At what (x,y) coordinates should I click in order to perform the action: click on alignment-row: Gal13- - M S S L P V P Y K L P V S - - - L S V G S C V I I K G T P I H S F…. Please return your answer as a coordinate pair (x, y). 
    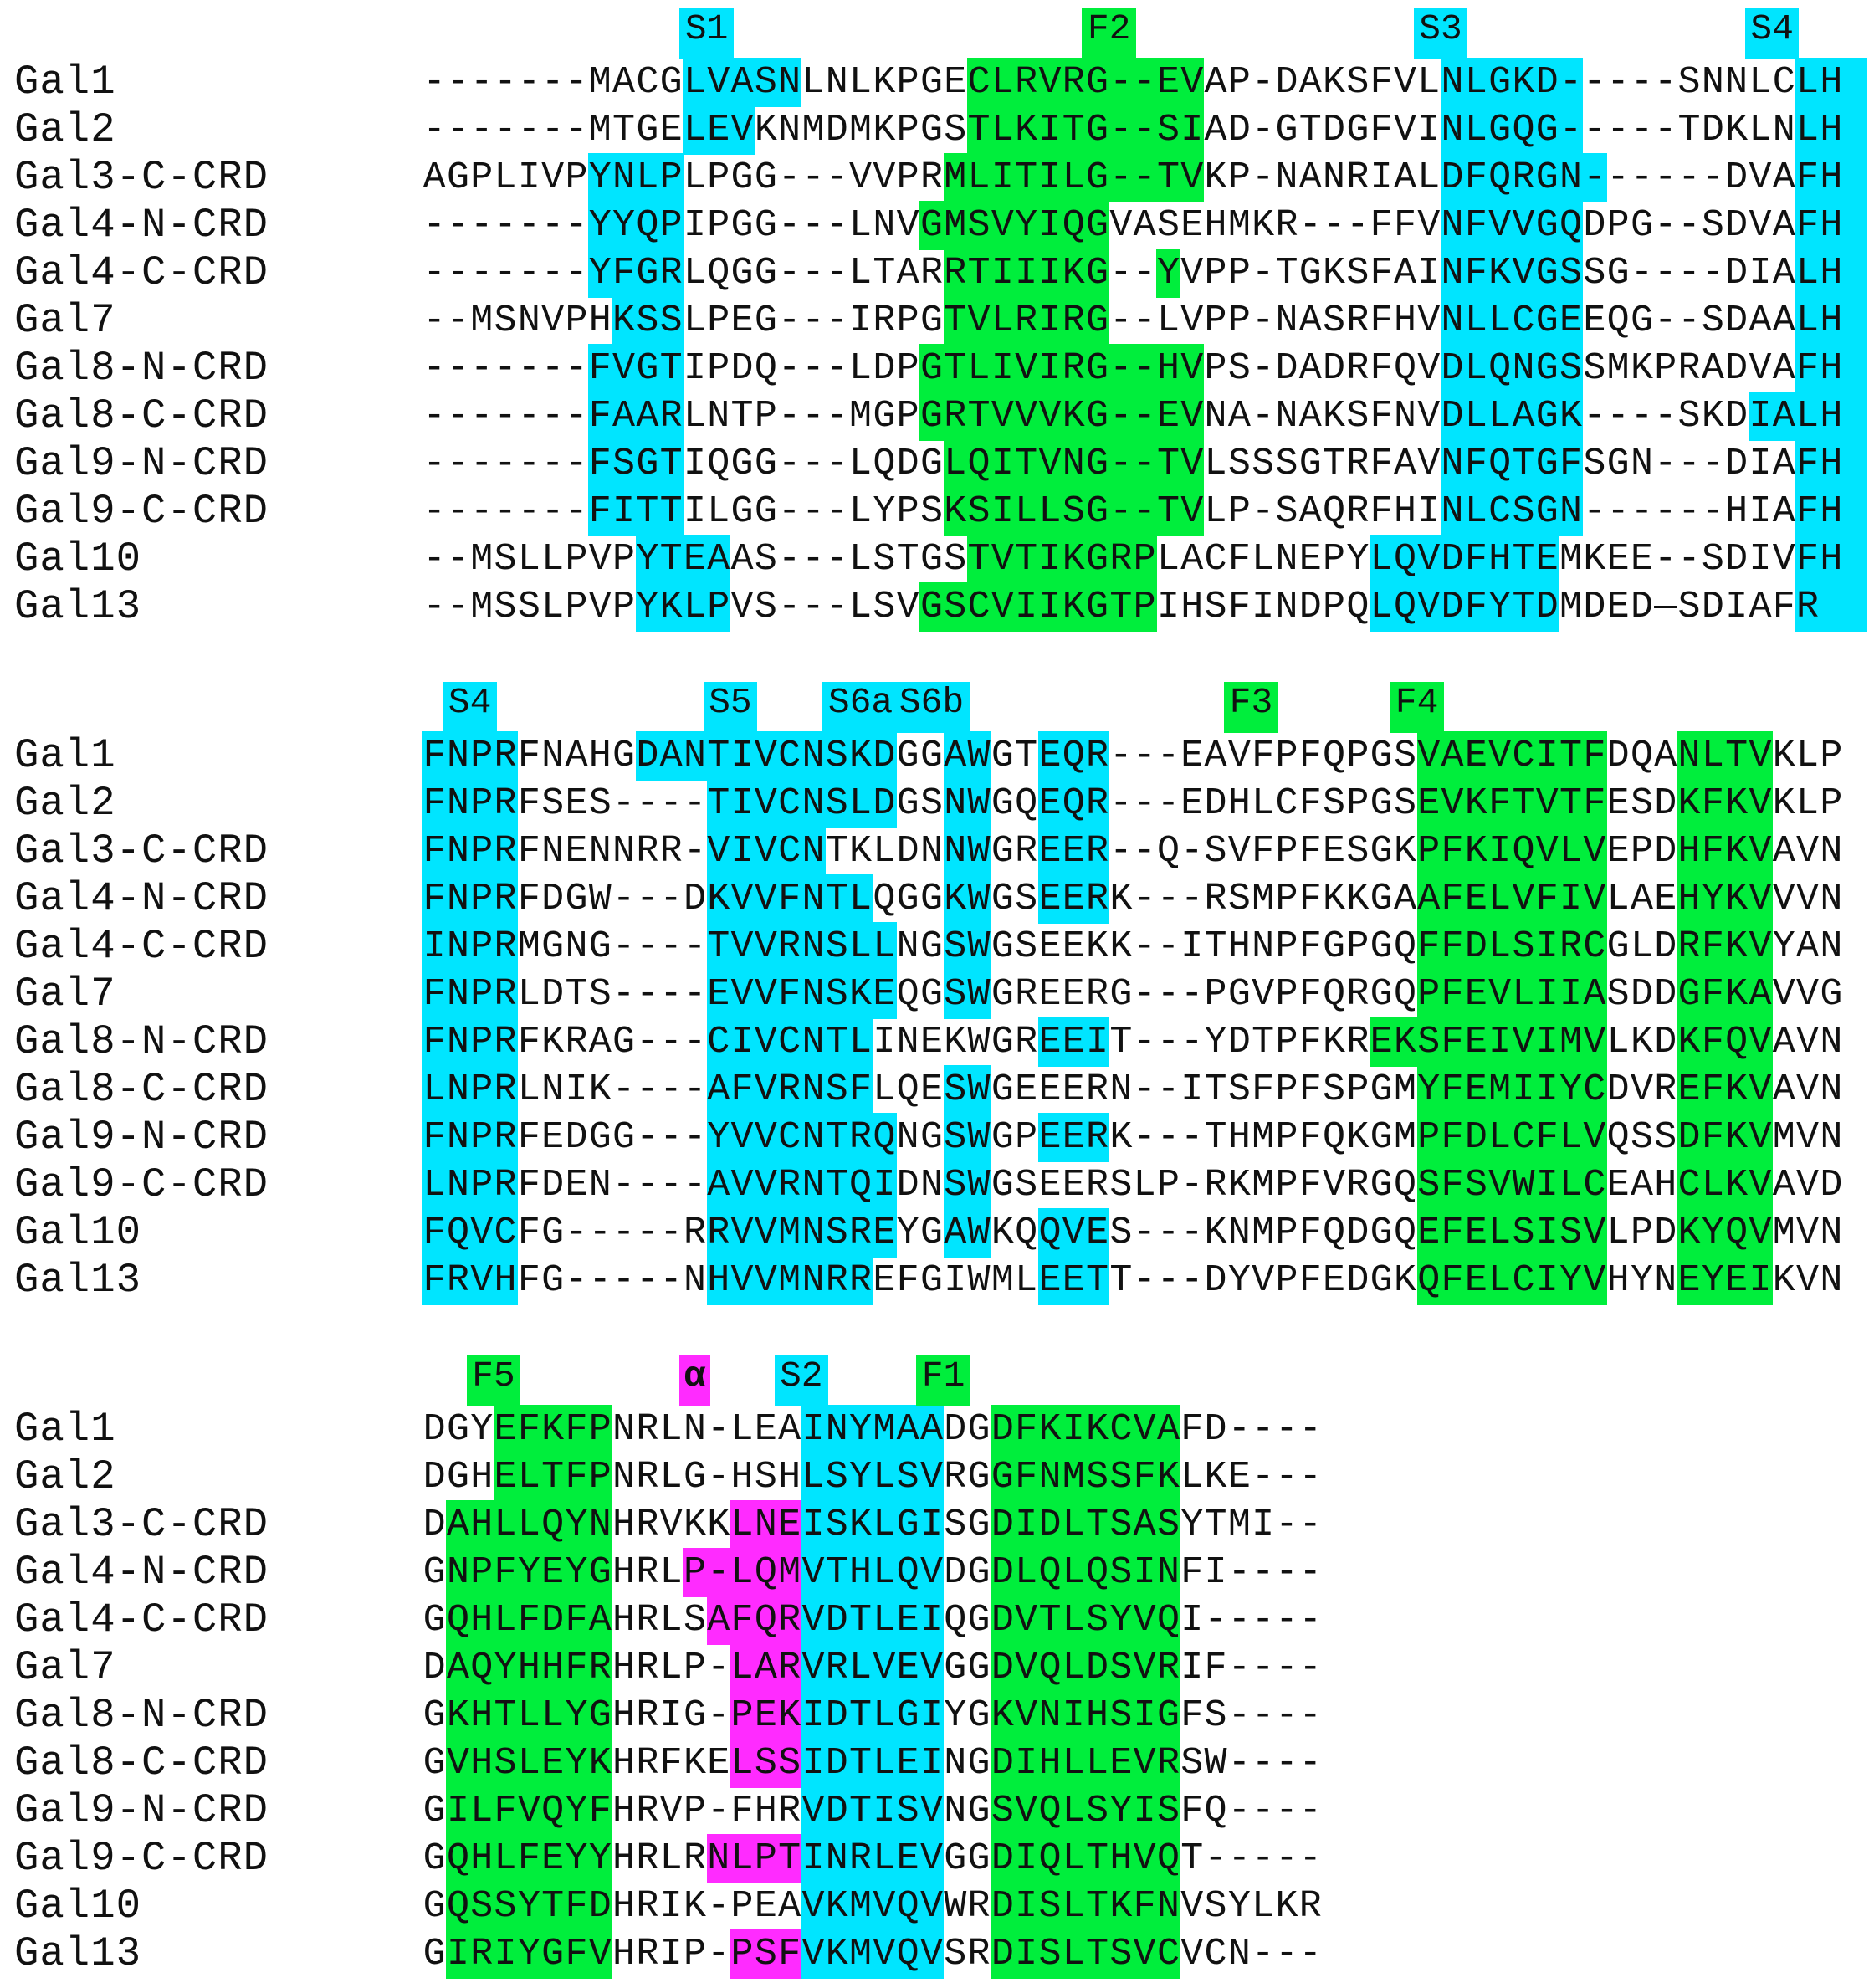
    Looking at the image, I should click on (917, 607).